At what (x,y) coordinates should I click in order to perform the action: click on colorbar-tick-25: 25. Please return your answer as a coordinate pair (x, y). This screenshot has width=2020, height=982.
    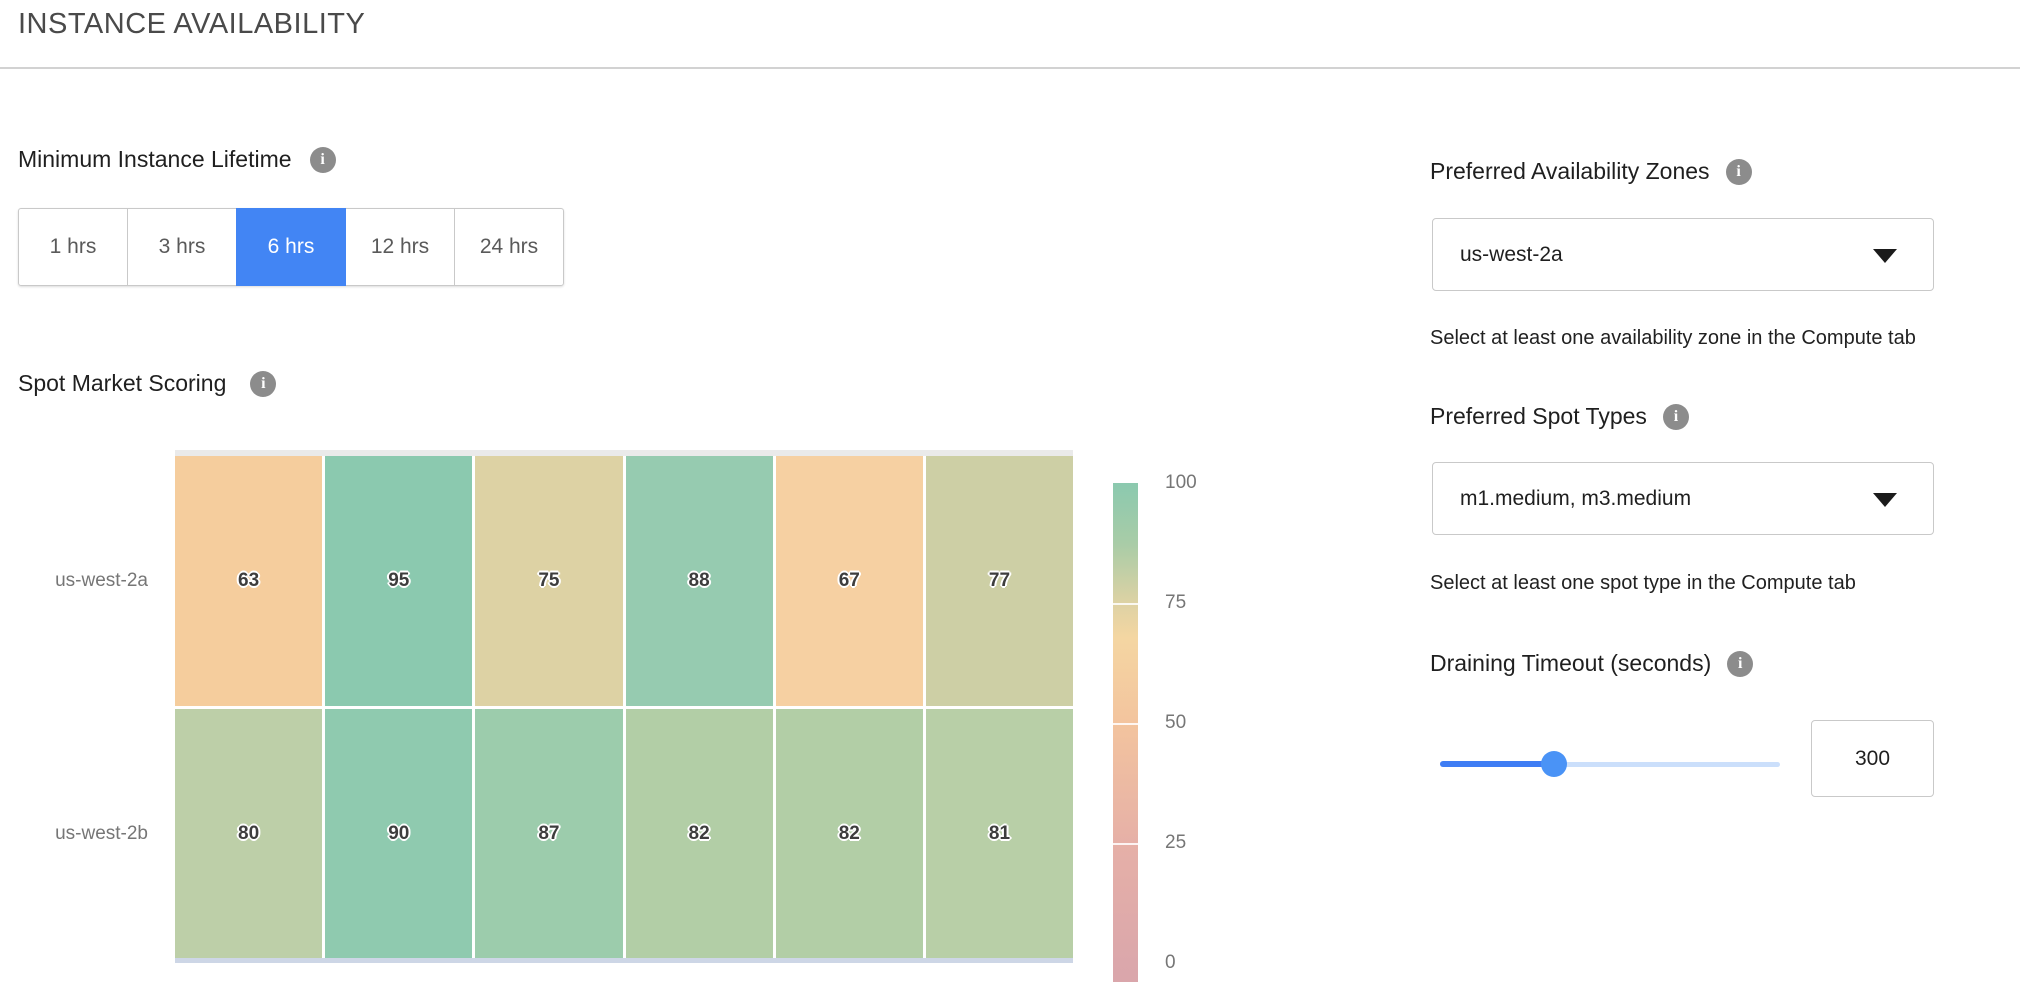
    Looking at the image, I should click on (1176, 842).